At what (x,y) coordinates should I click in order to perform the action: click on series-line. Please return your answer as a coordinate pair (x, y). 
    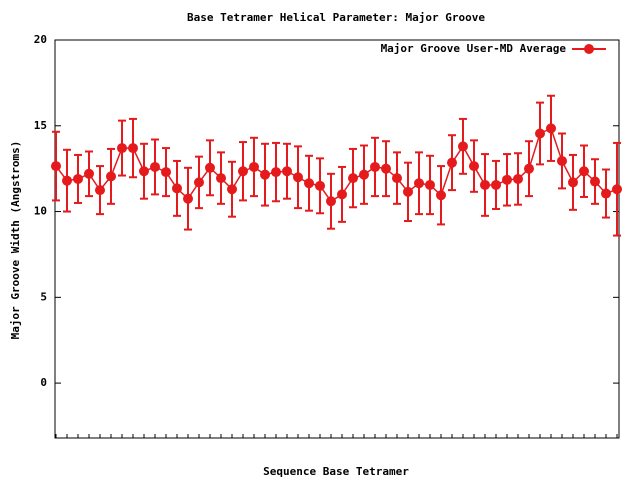
    Looking at the image, I should click on (336, 165).